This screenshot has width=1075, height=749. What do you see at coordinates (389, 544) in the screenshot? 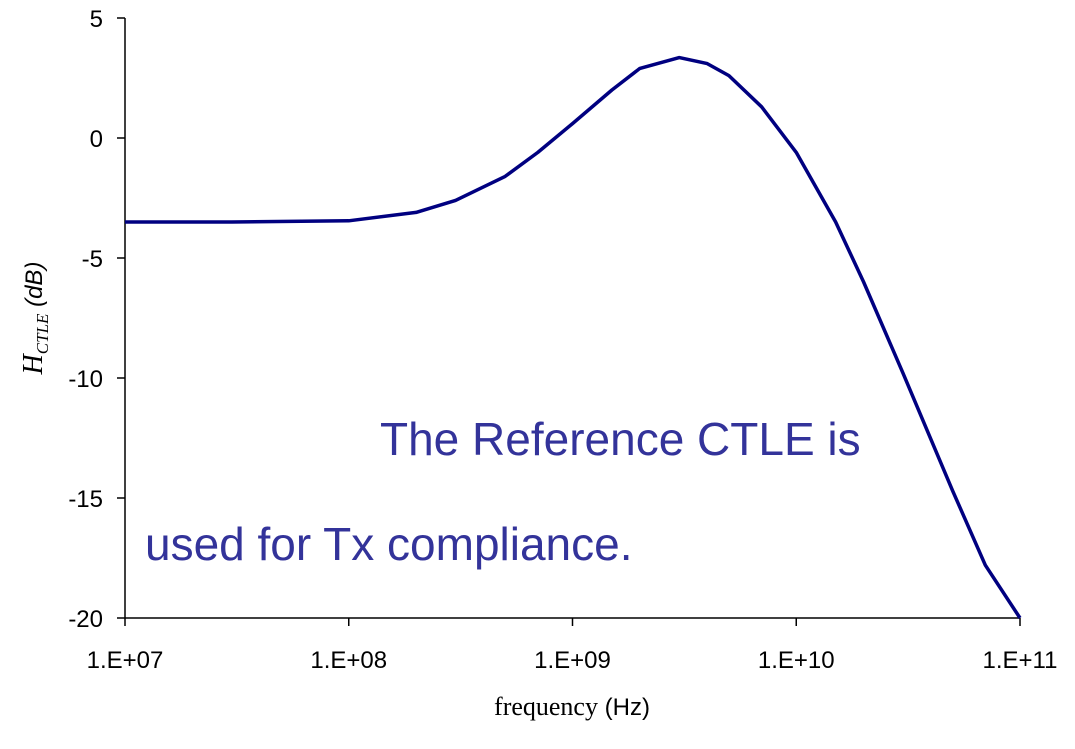
I see `annotation: used for Tx compliance.` at bounding box center [389, 544].